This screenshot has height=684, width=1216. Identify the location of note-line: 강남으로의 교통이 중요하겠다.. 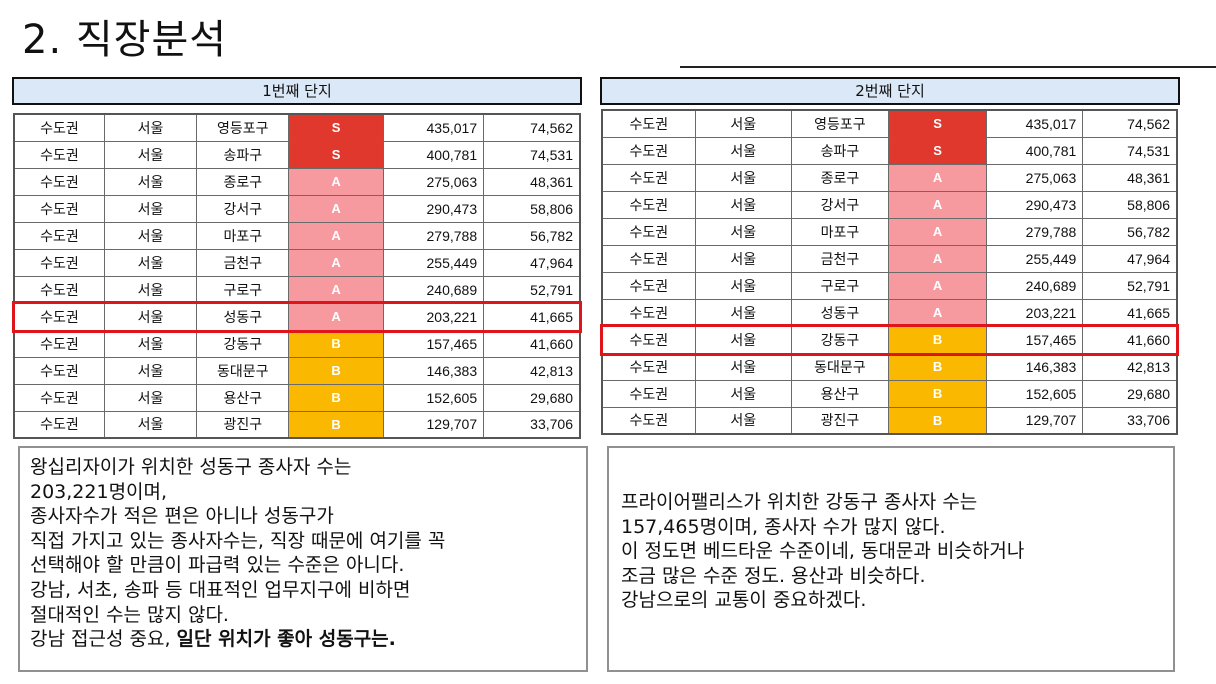
(897, 600).